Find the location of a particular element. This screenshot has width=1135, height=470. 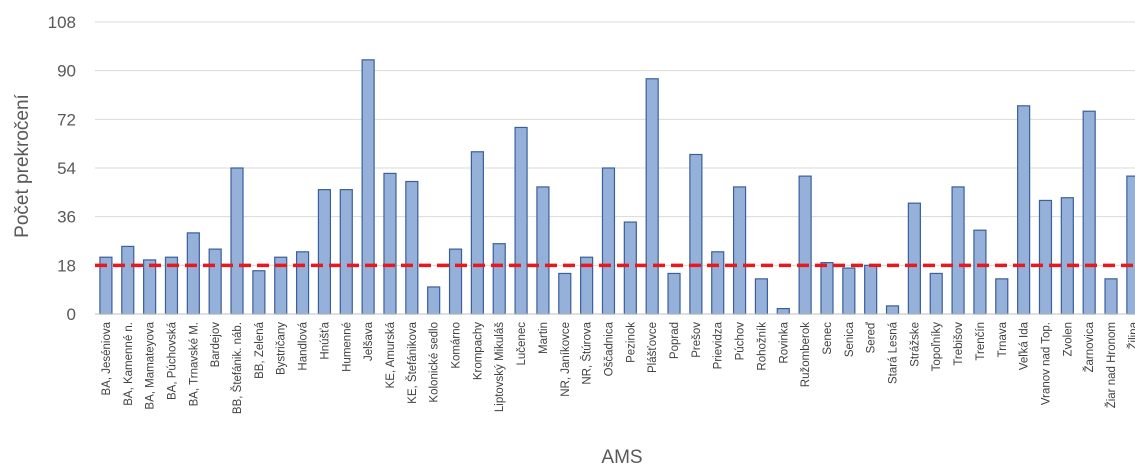

x-tick-label: Zvolen is located at coordinates (1068, 339).